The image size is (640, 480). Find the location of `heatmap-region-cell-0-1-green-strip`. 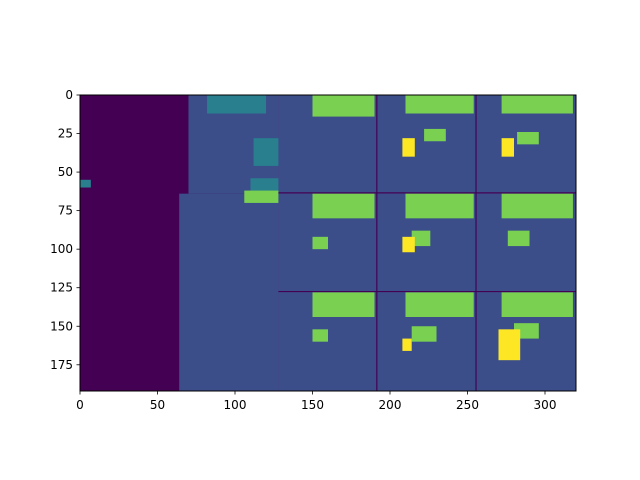

heatmap-region-cell-0-1-green-strip is located at coordinates (261, 196).